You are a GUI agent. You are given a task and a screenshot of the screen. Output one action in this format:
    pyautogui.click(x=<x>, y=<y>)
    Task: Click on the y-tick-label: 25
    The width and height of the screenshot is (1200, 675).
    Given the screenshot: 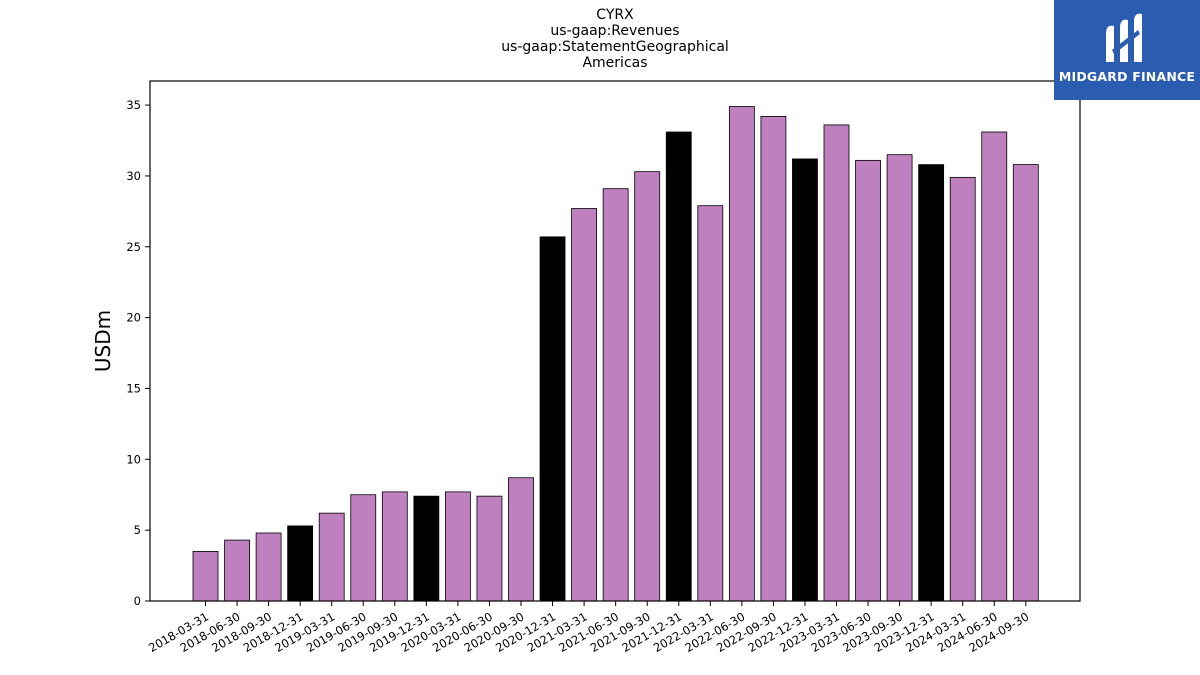 What is the action you would take?
    pyautogui.click(x=133, y=247)
    